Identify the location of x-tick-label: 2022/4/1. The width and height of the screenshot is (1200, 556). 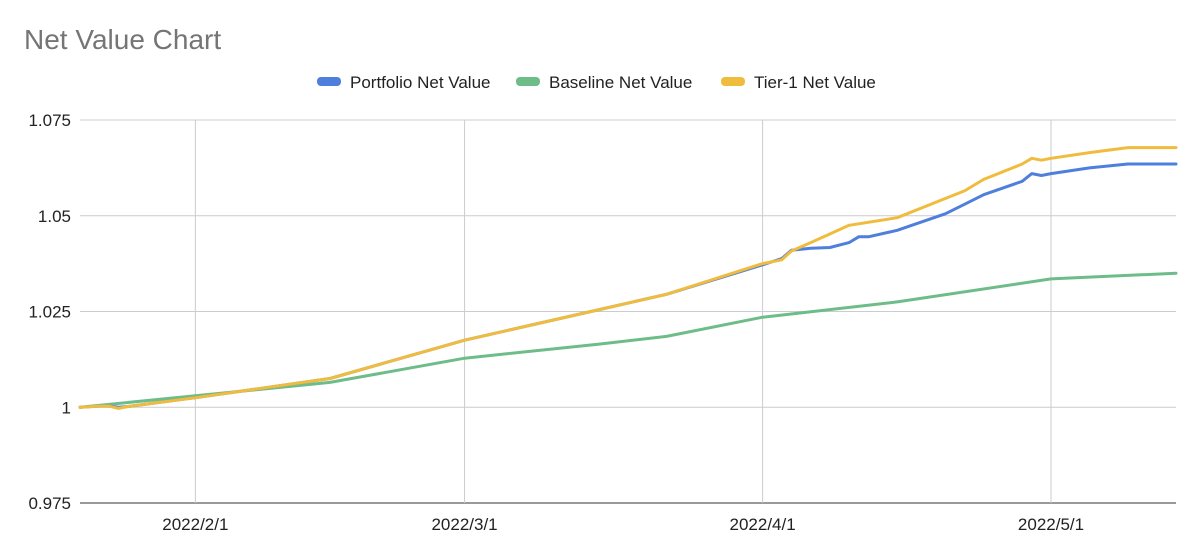
(763, 524).